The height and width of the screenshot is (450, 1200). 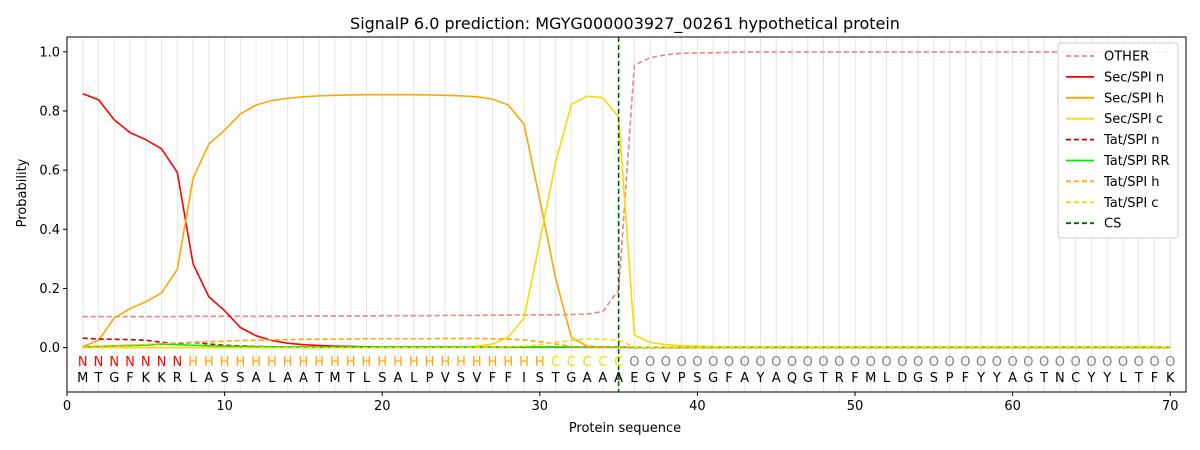 What do you see at coordinates (177, 378) in the screenshot?
I see `residue-label: R` at bounding box center [177, 378].